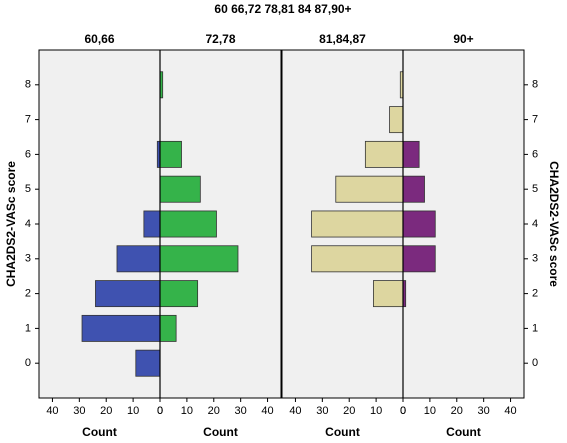 The height and width of the screenshot is (443, 567). What do you see at coordinates (99, 39) in the screenshot?
I see `panel-title: 60,66` at bounding box center [99, 39].